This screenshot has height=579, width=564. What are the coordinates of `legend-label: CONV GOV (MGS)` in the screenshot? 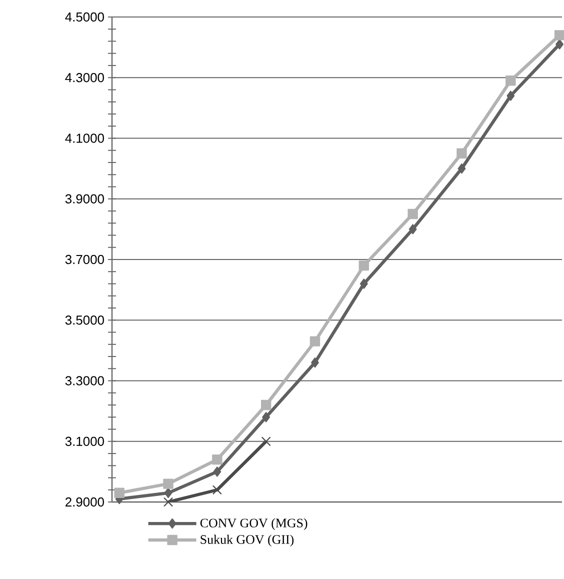 It's located at (254, 524).